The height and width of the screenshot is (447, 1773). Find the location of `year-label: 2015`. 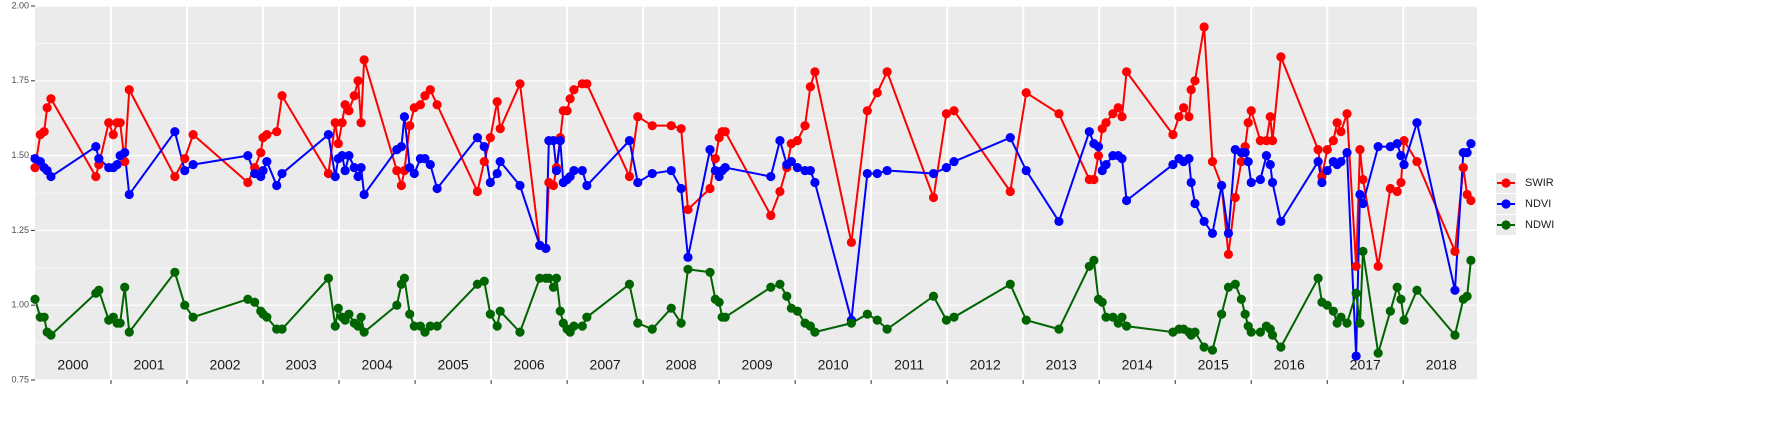

year-label: 2015 is located at coordinates (1213, 365).